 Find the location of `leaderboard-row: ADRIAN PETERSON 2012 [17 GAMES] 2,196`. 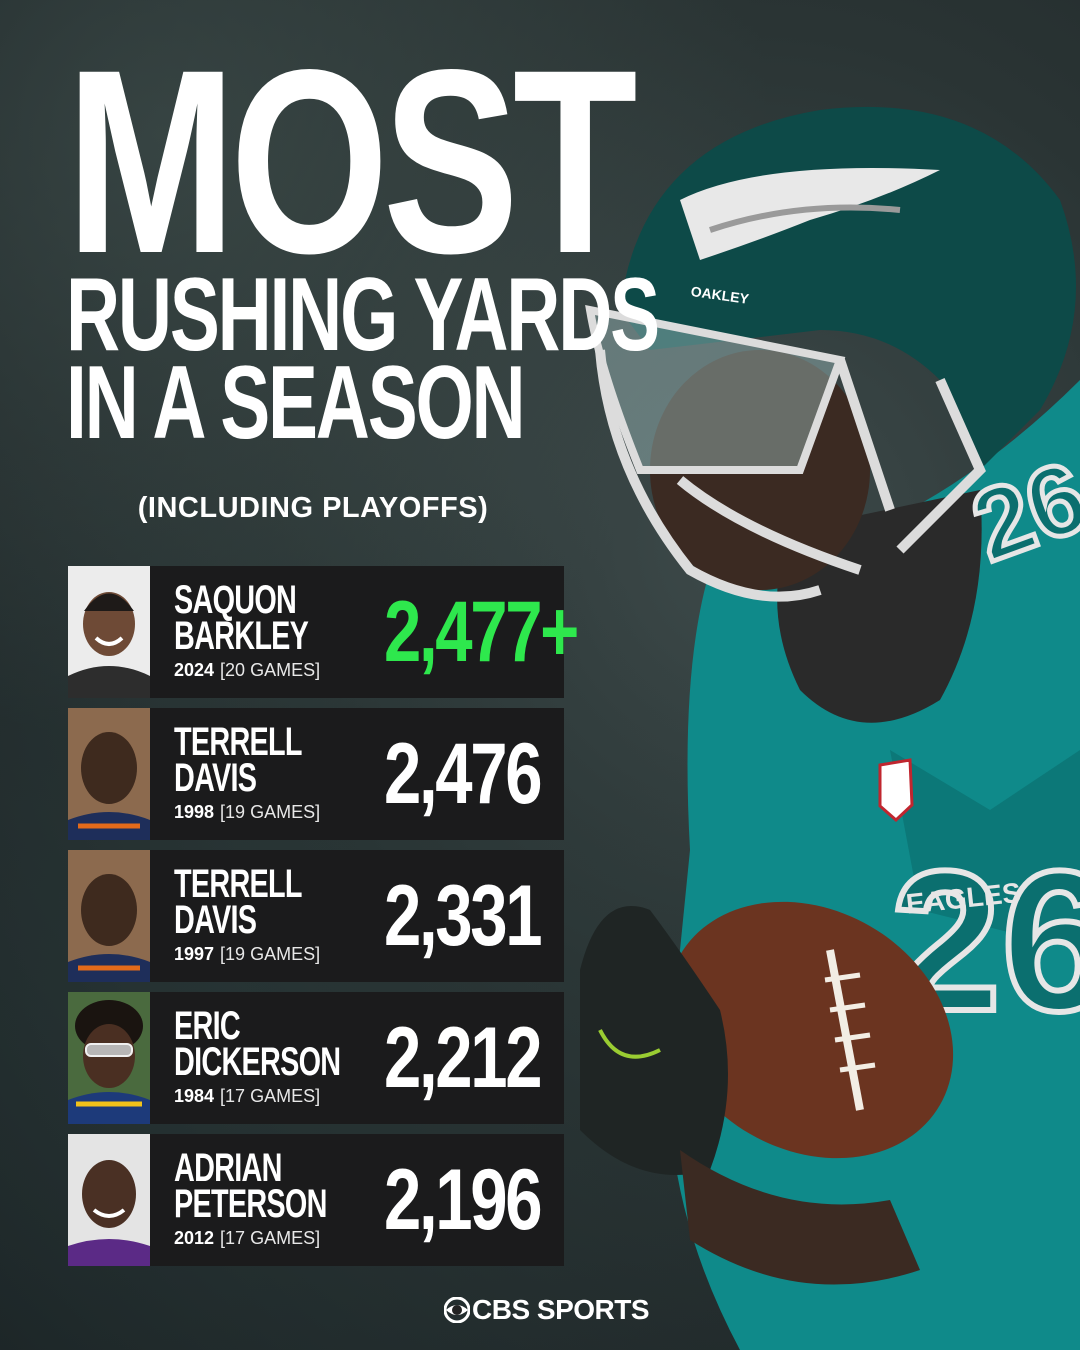

leaderboard-row: ADRIAN PETERSON 2012 [17 GAMES] 2,196 is located at coordinates (316, 1200).